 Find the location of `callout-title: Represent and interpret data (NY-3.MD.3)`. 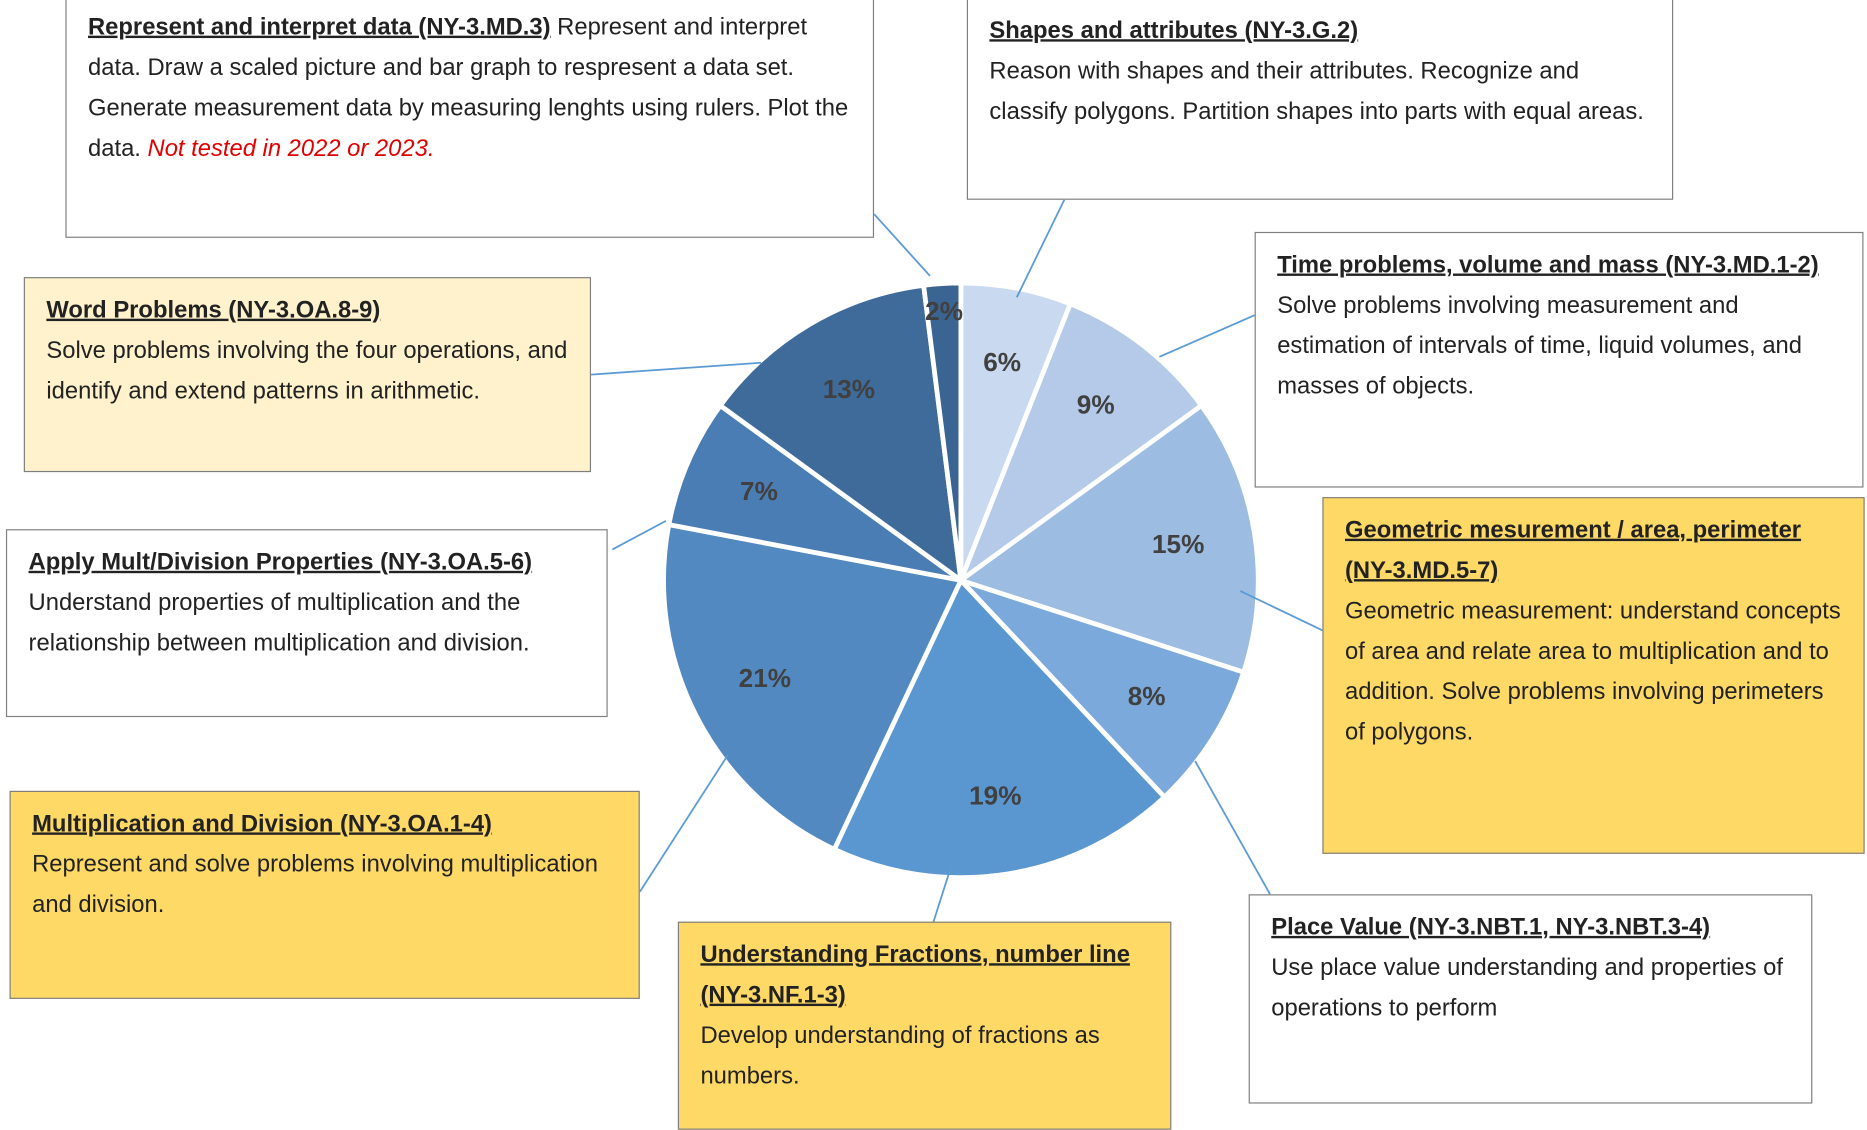

callout-title: Represent and interpret data (NY-3.MD.3) is located at coordinates (319, 27).